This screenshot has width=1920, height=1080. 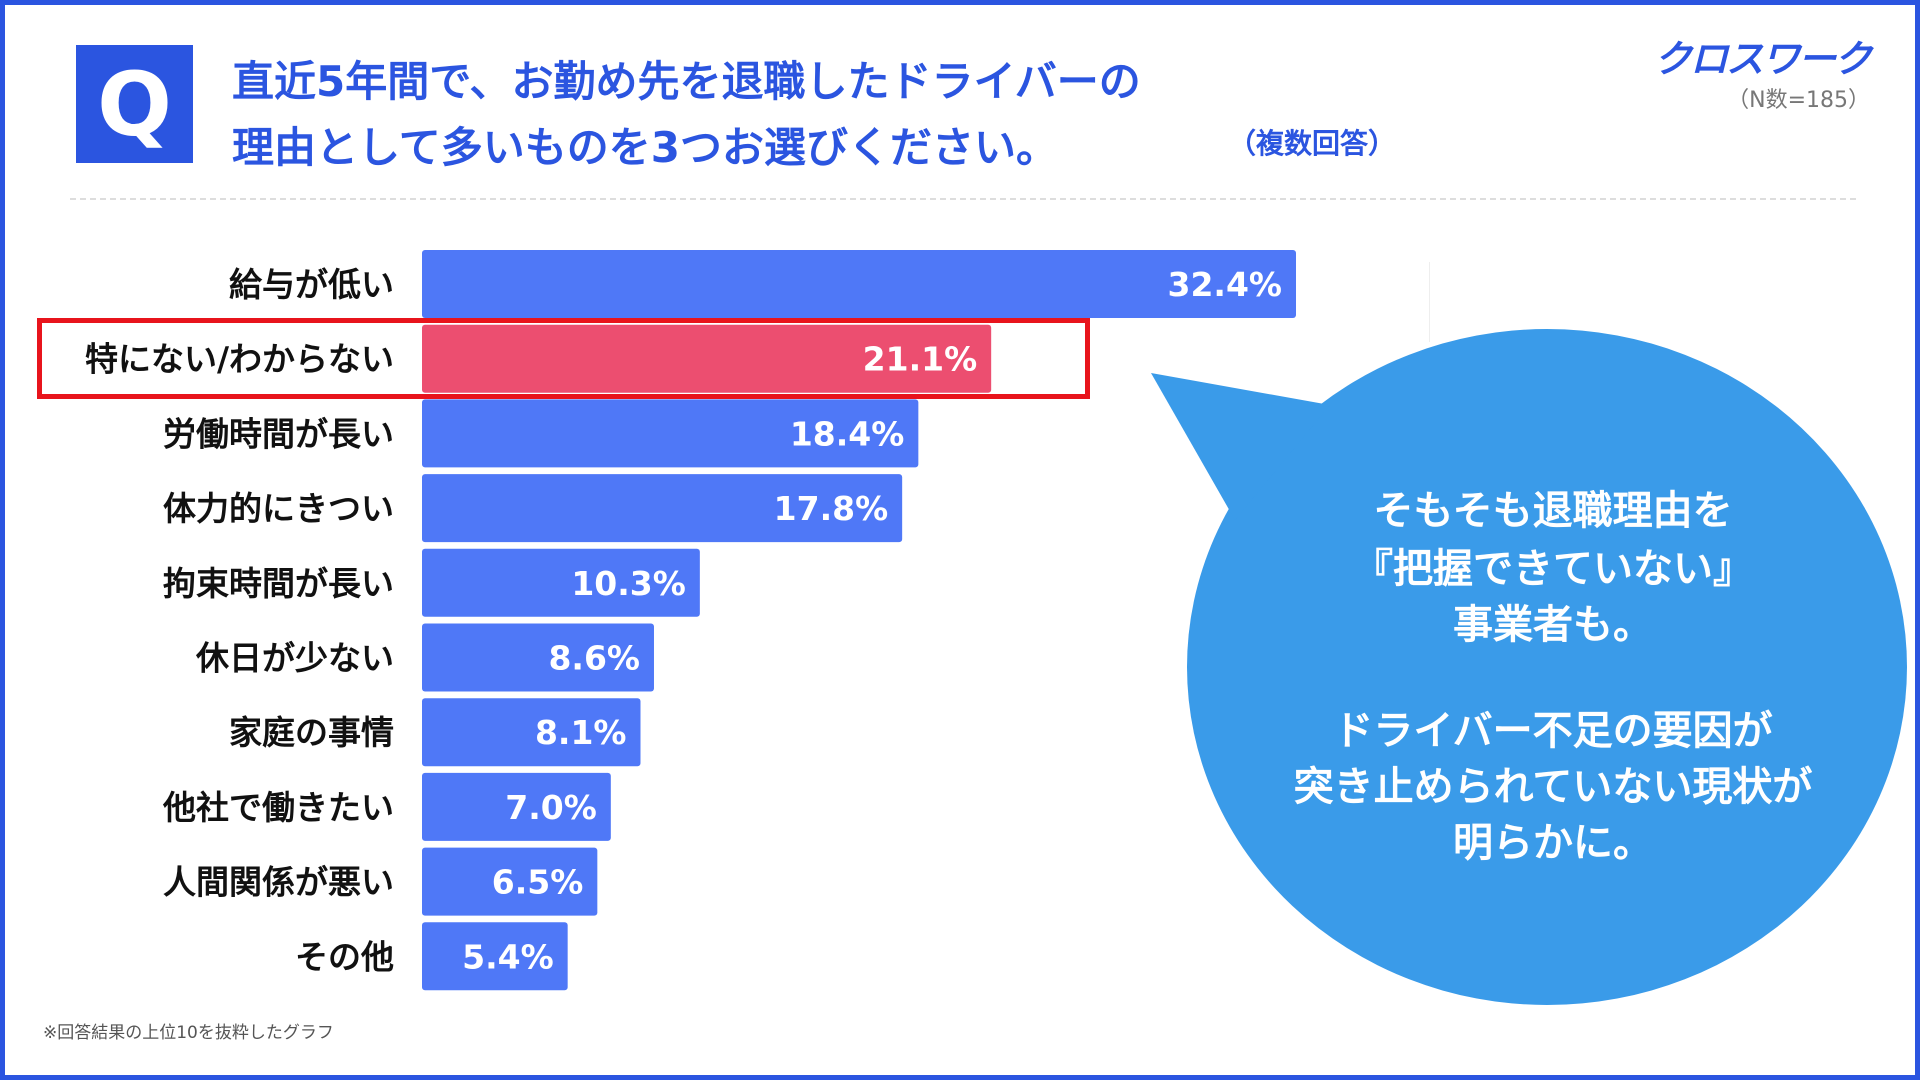 I want to click on callout-line-5: 突き止められていない現状が, so click(x=1553, y=787).